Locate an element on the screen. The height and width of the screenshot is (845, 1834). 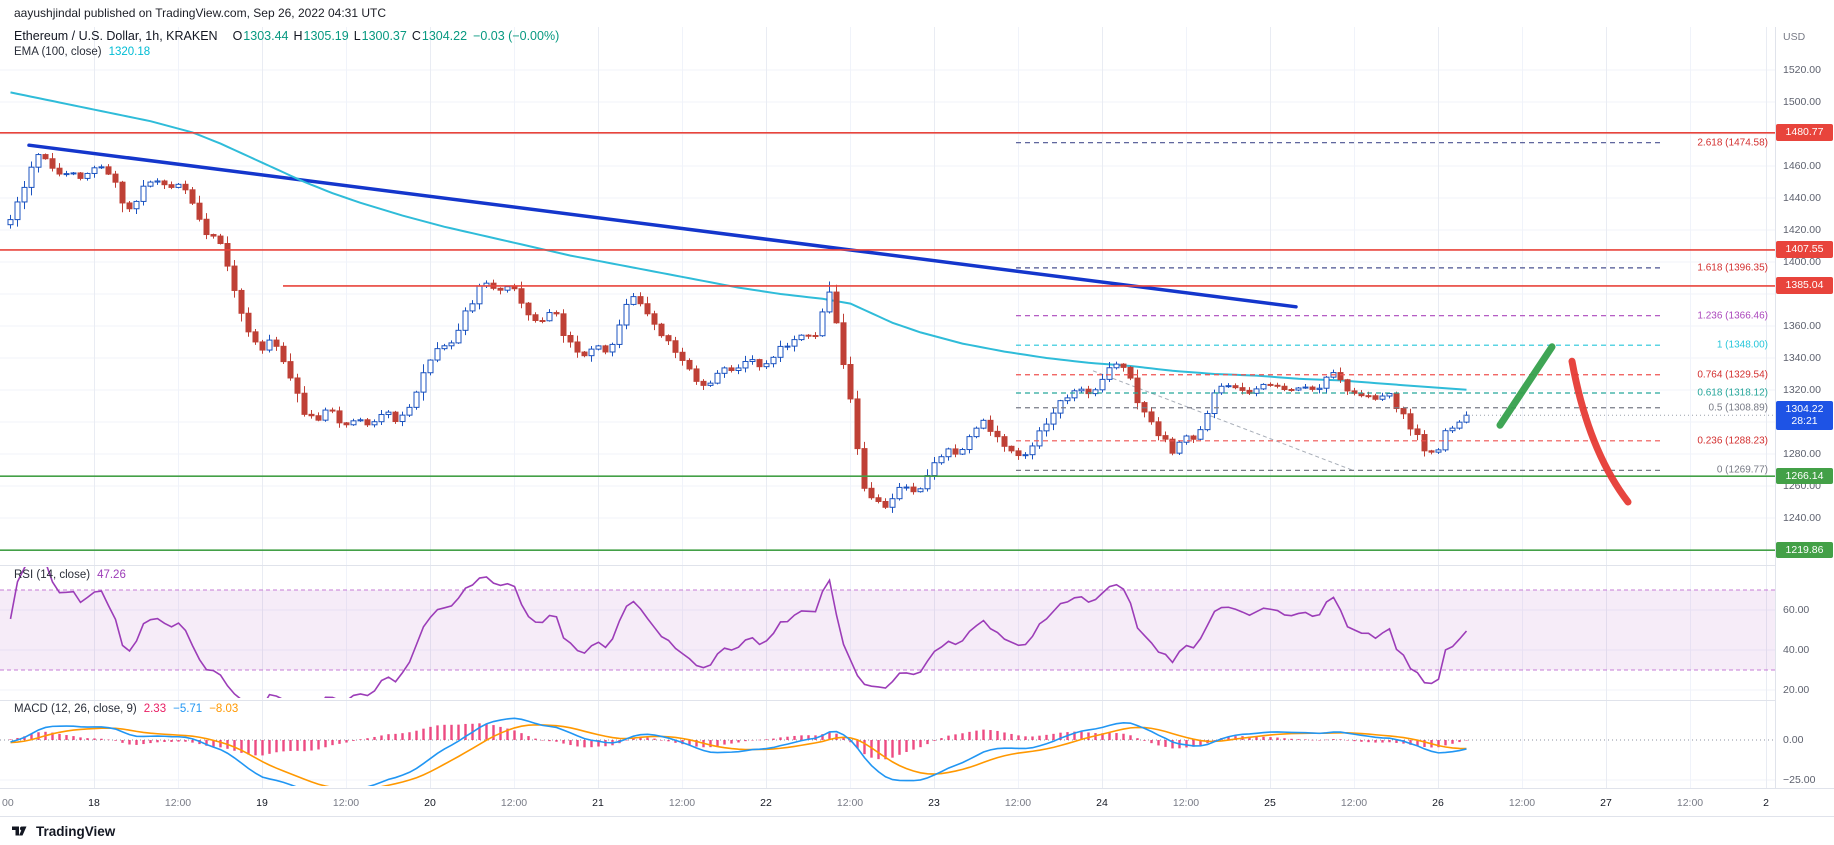
time-axis-label: 25 is located at coordinates (1270, 802).